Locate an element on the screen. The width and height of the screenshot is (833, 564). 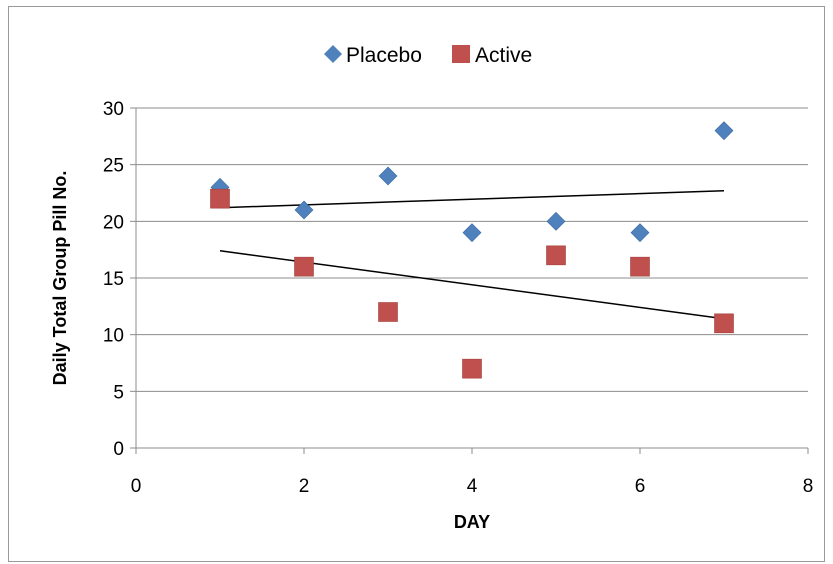
y-tick-label-25: 25 is located at coordinates (113, 166).